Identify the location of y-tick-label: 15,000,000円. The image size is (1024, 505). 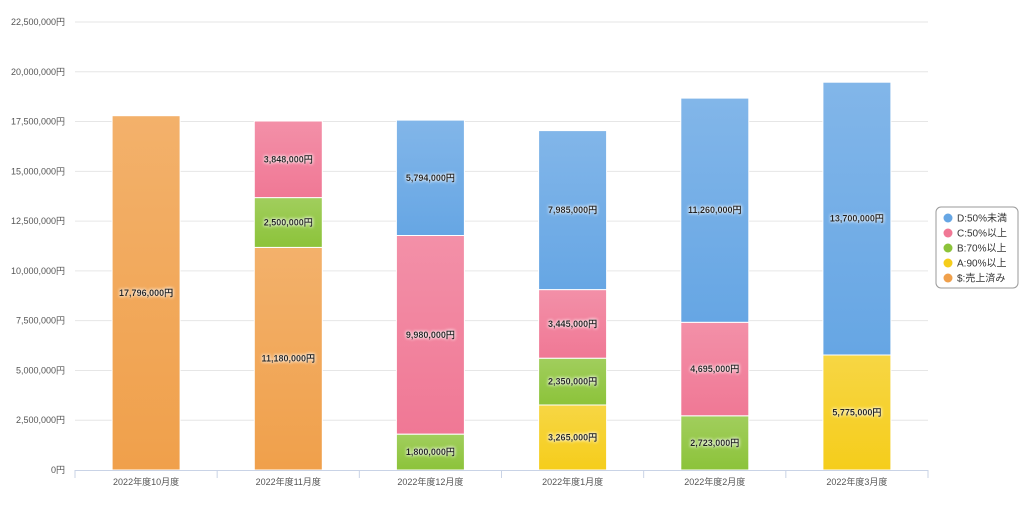
(38, 171).